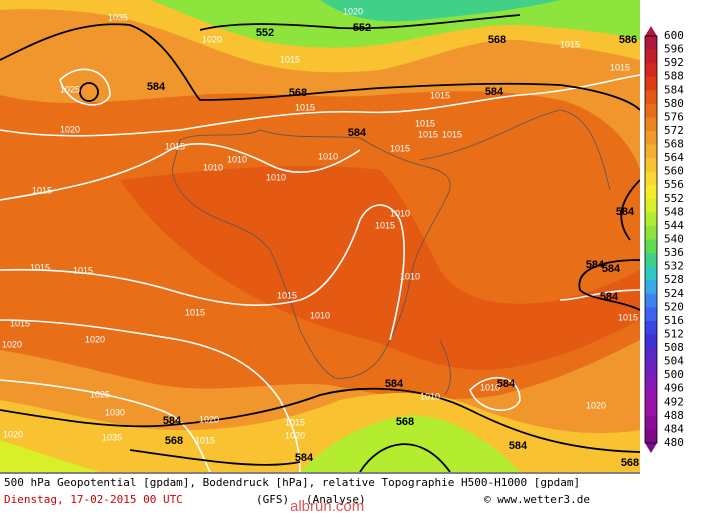  I want to click on colorbar-label: 540, so click(674, 239).